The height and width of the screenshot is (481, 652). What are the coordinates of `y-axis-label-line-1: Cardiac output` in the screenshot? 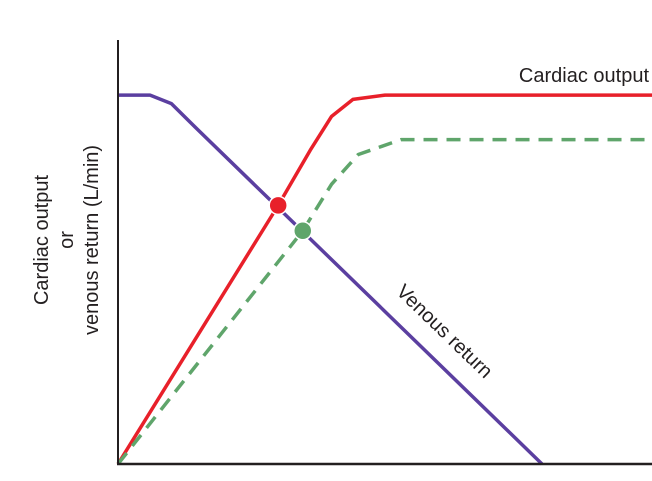 It's located at (42, 240).